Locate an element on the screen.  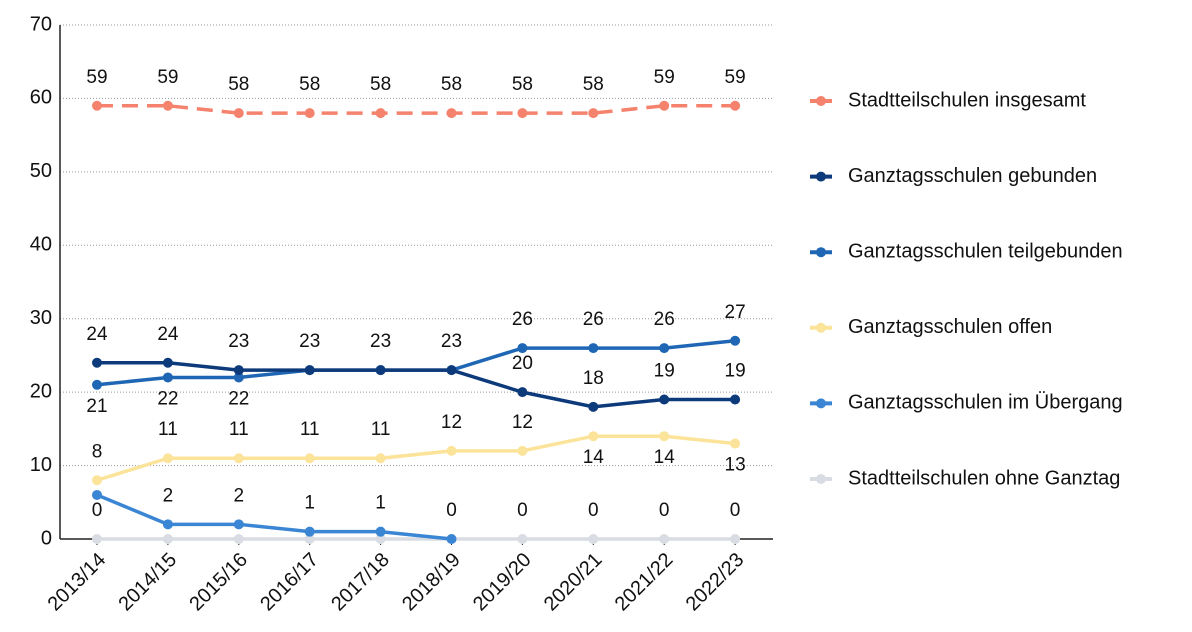
x-tick-label: 2022/23 is located at coordinates (715, 582).